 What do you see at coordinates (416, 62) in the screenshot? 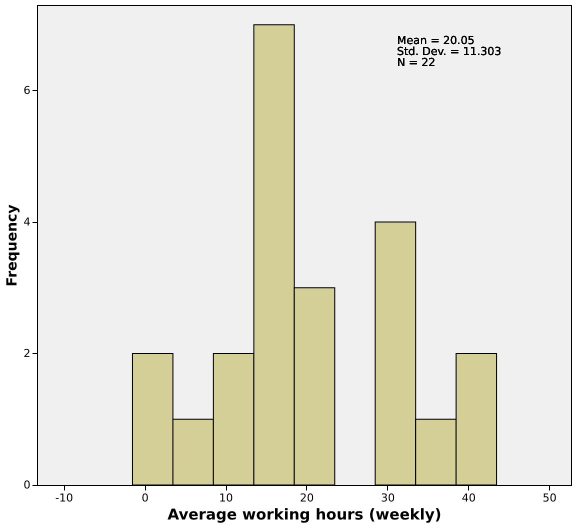
I see `annotation: N = 22` at bounding box center [416, 62].